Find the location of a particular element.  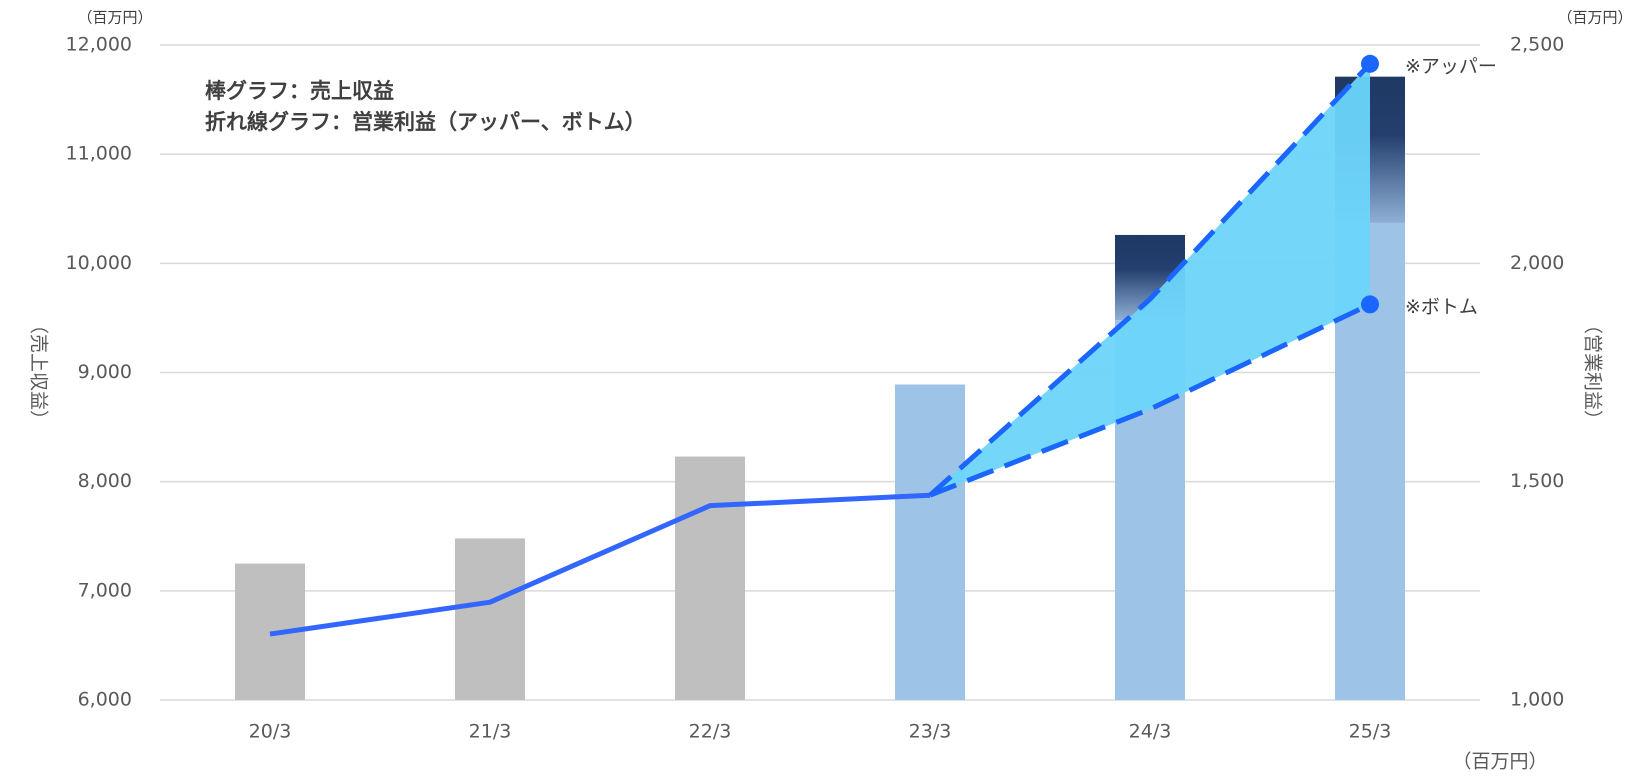

y-tick-label: 9,000 is located at coordinates (105, 372).